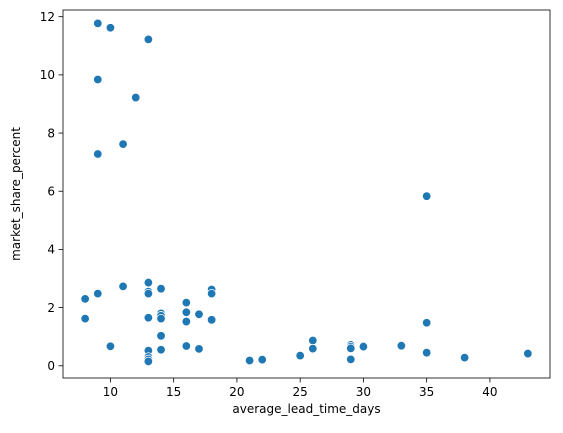  What do you see at coordinates (47, 75) in the screenshot?
I see `y-tick-label: 10` at bounding box center [47, 75].